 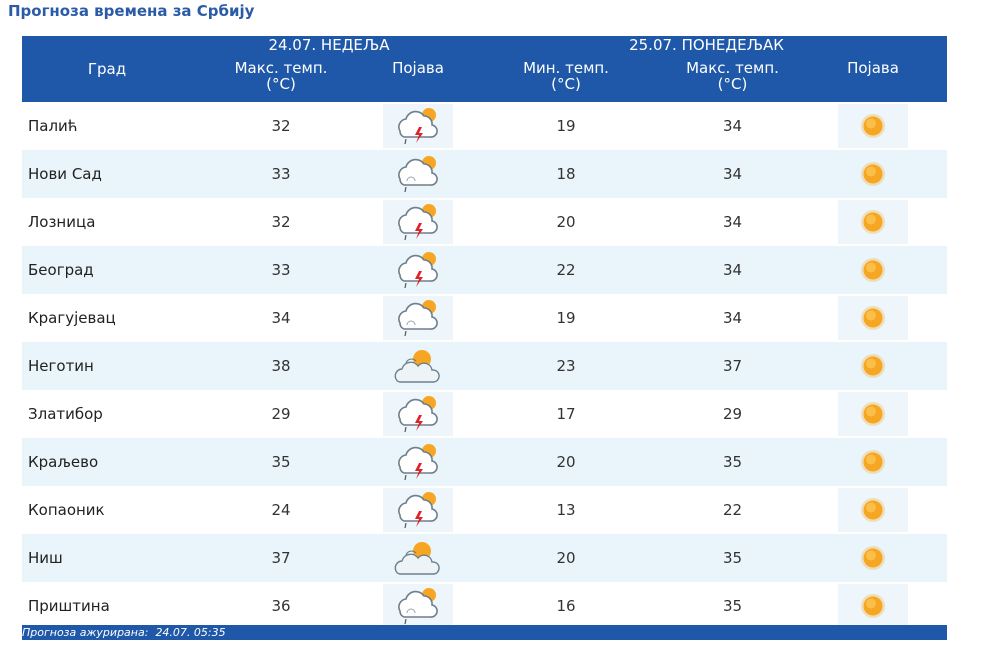 I want to click on max-temp-day1: 29, so click(x=281, y=414).